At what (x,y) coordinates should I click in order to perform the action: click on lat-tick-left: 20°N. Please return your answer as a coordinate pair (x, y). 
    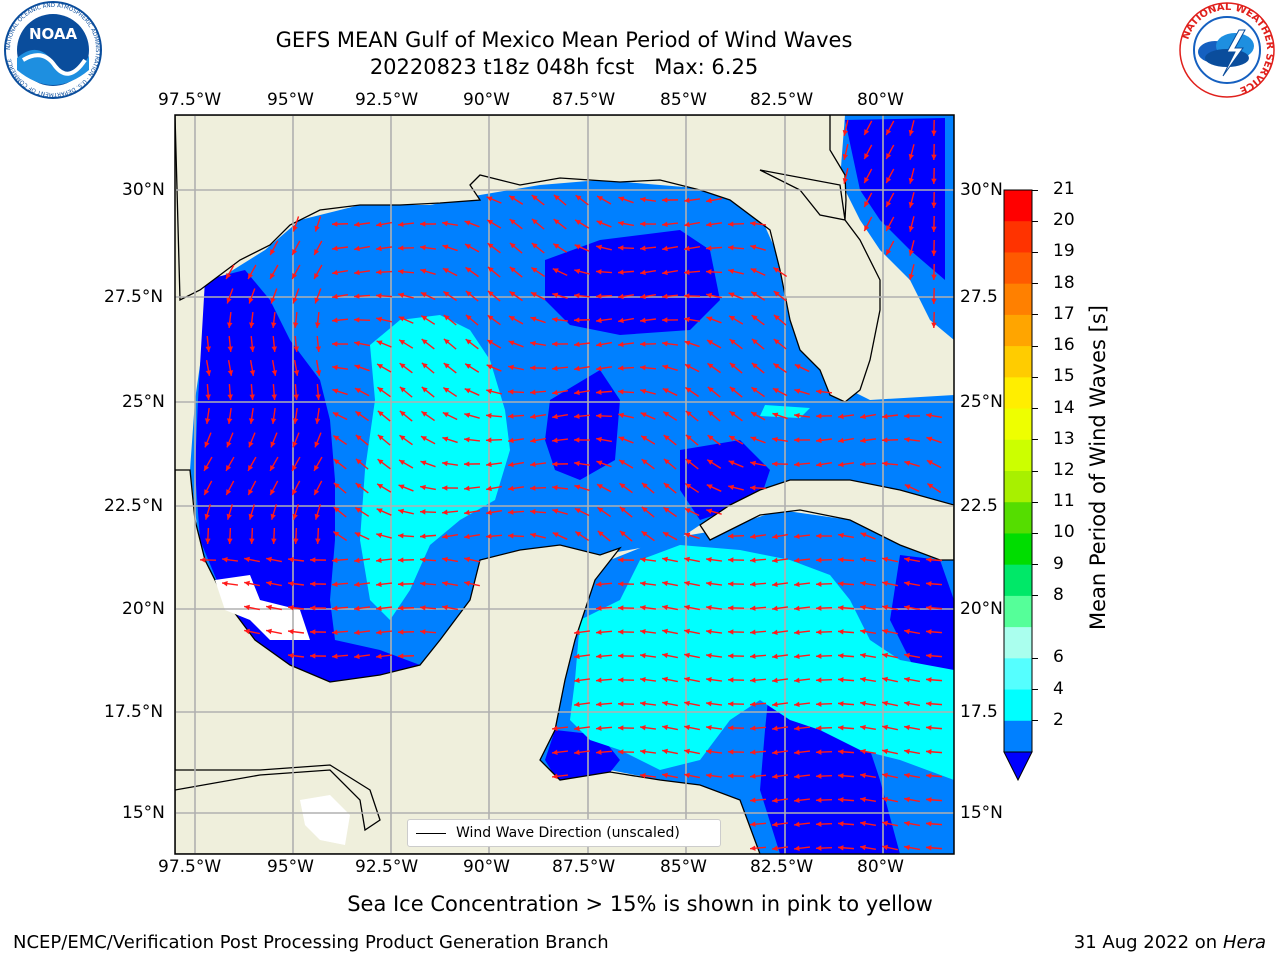
    Looking at the image, I should click on (143, 609).